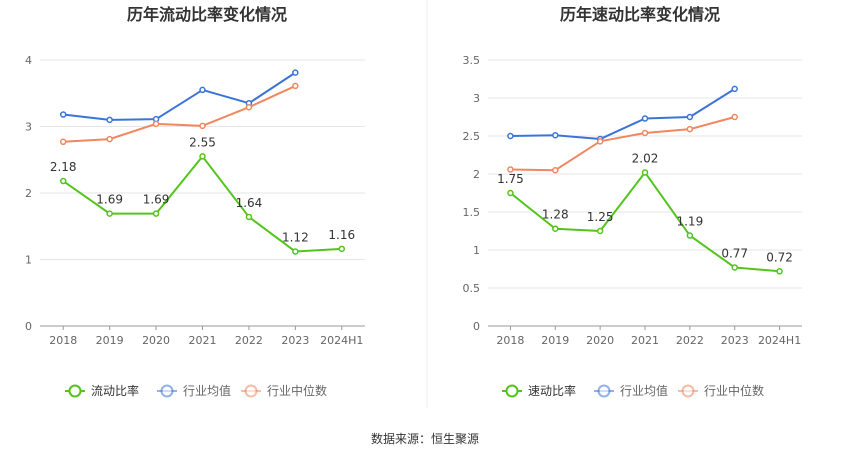 The height and width of the screenshot is (463, 850). What do you see at coordinates (600, 217) in the screenshot?
I see `data-label: 1.25` at bounding box center [600, 217].